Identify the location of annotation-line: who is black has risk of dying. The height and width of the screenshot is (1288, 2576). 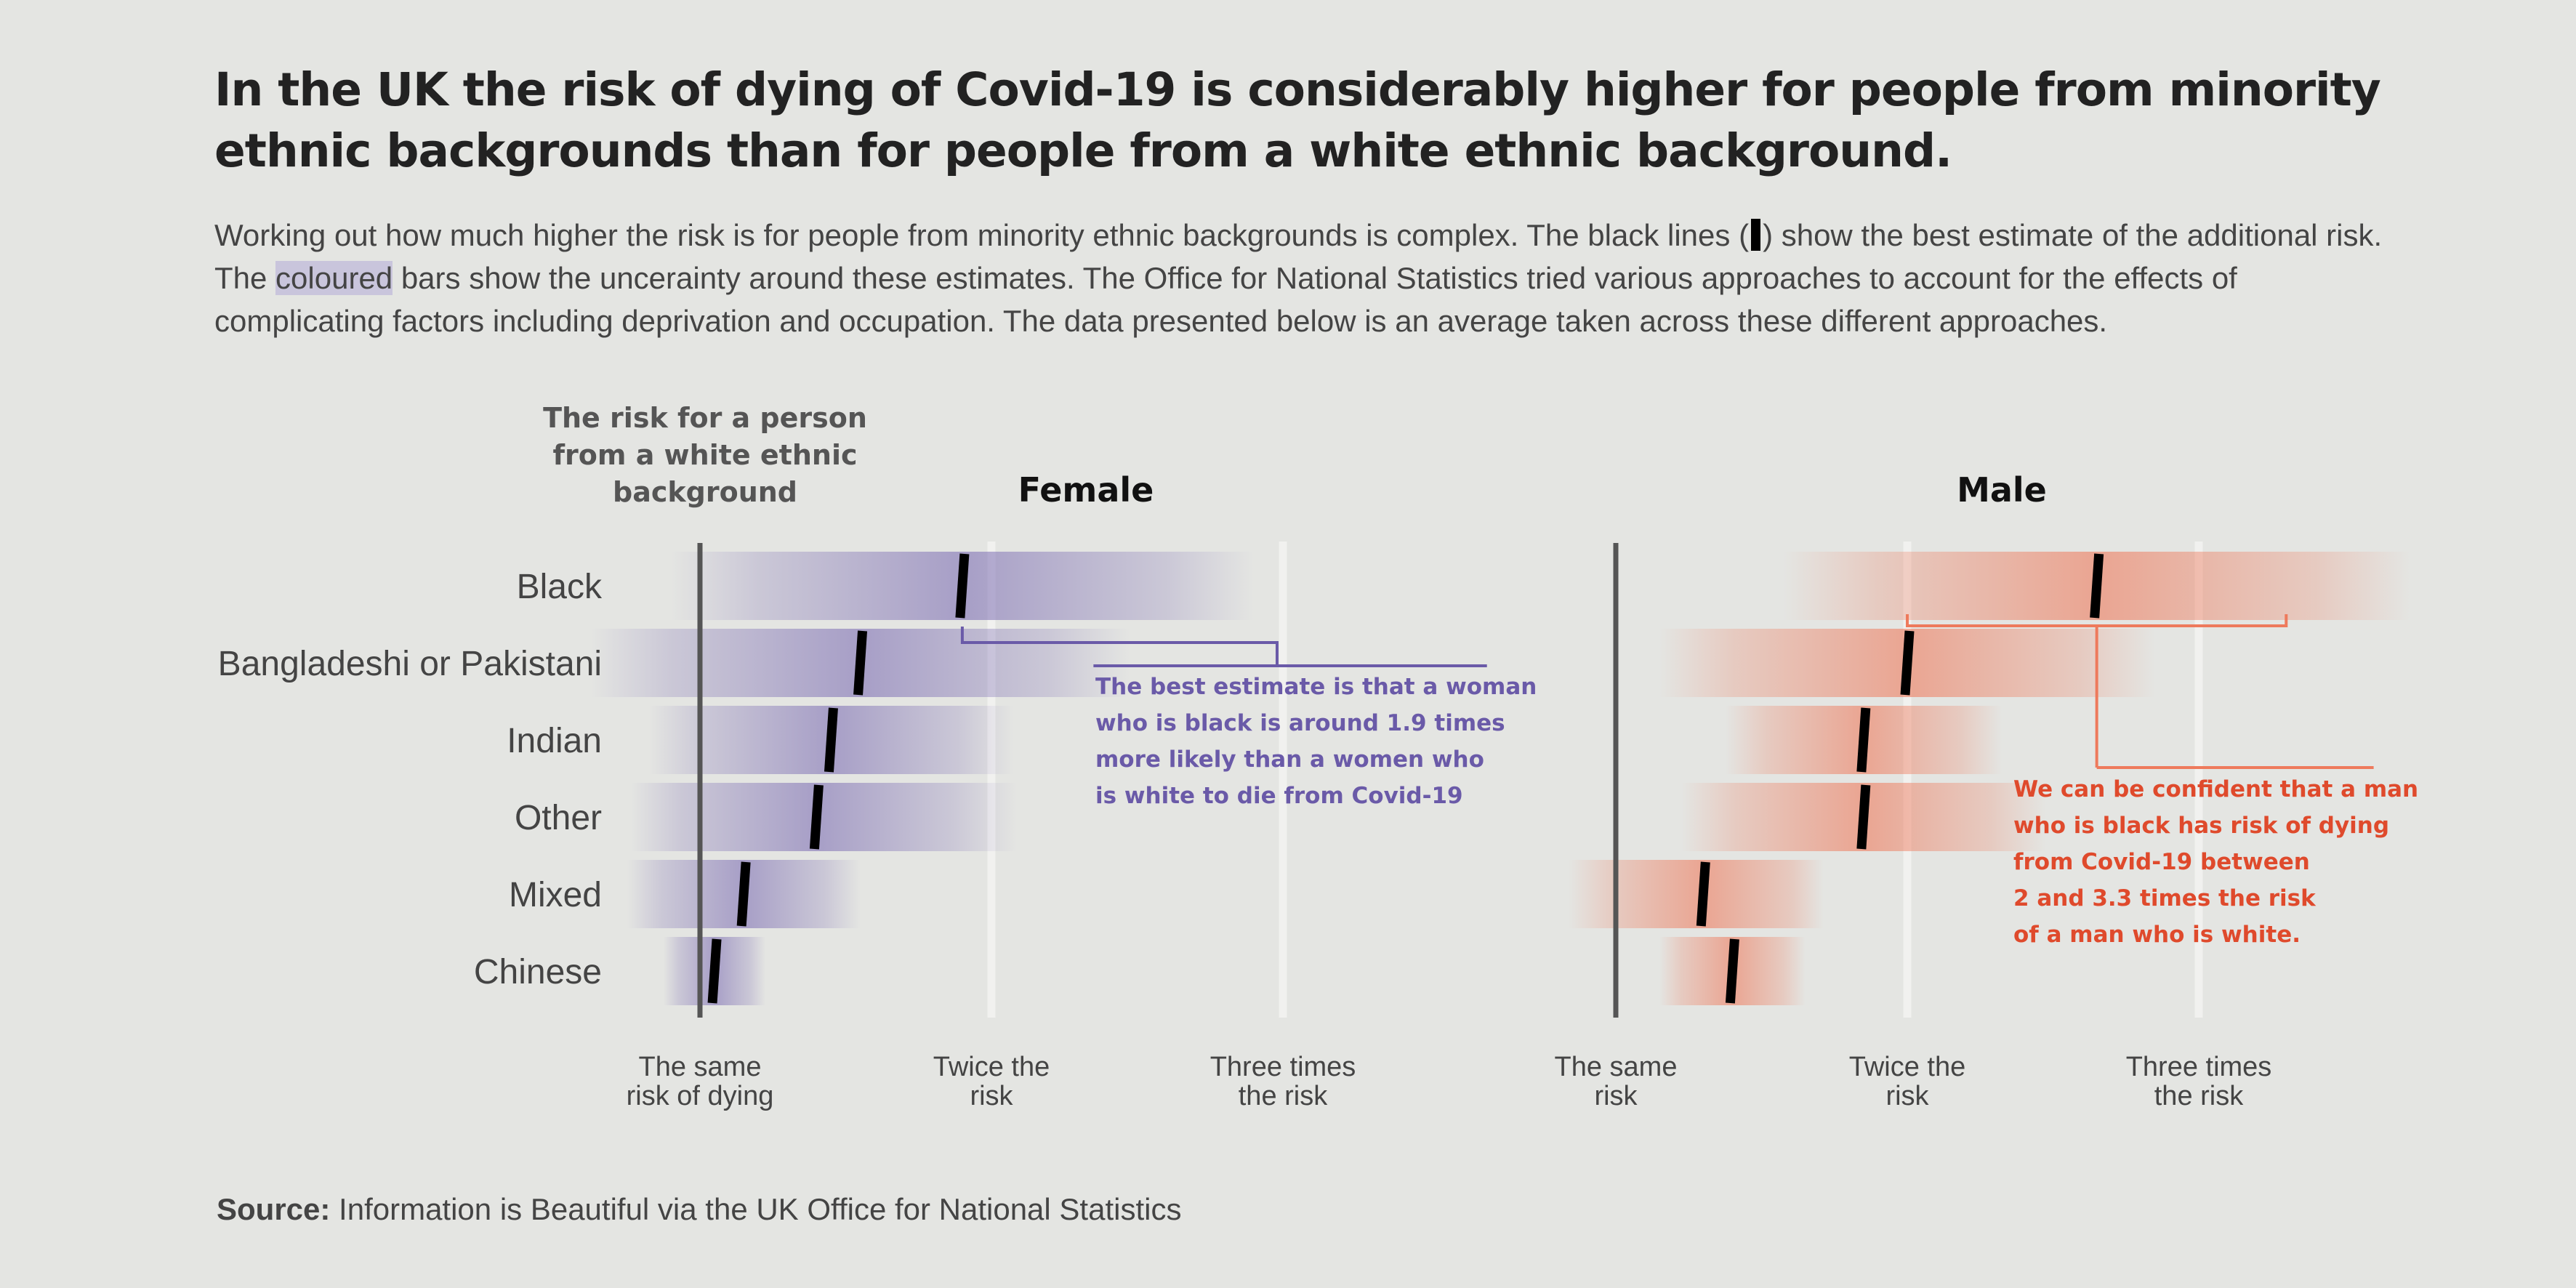
(2201, 826).